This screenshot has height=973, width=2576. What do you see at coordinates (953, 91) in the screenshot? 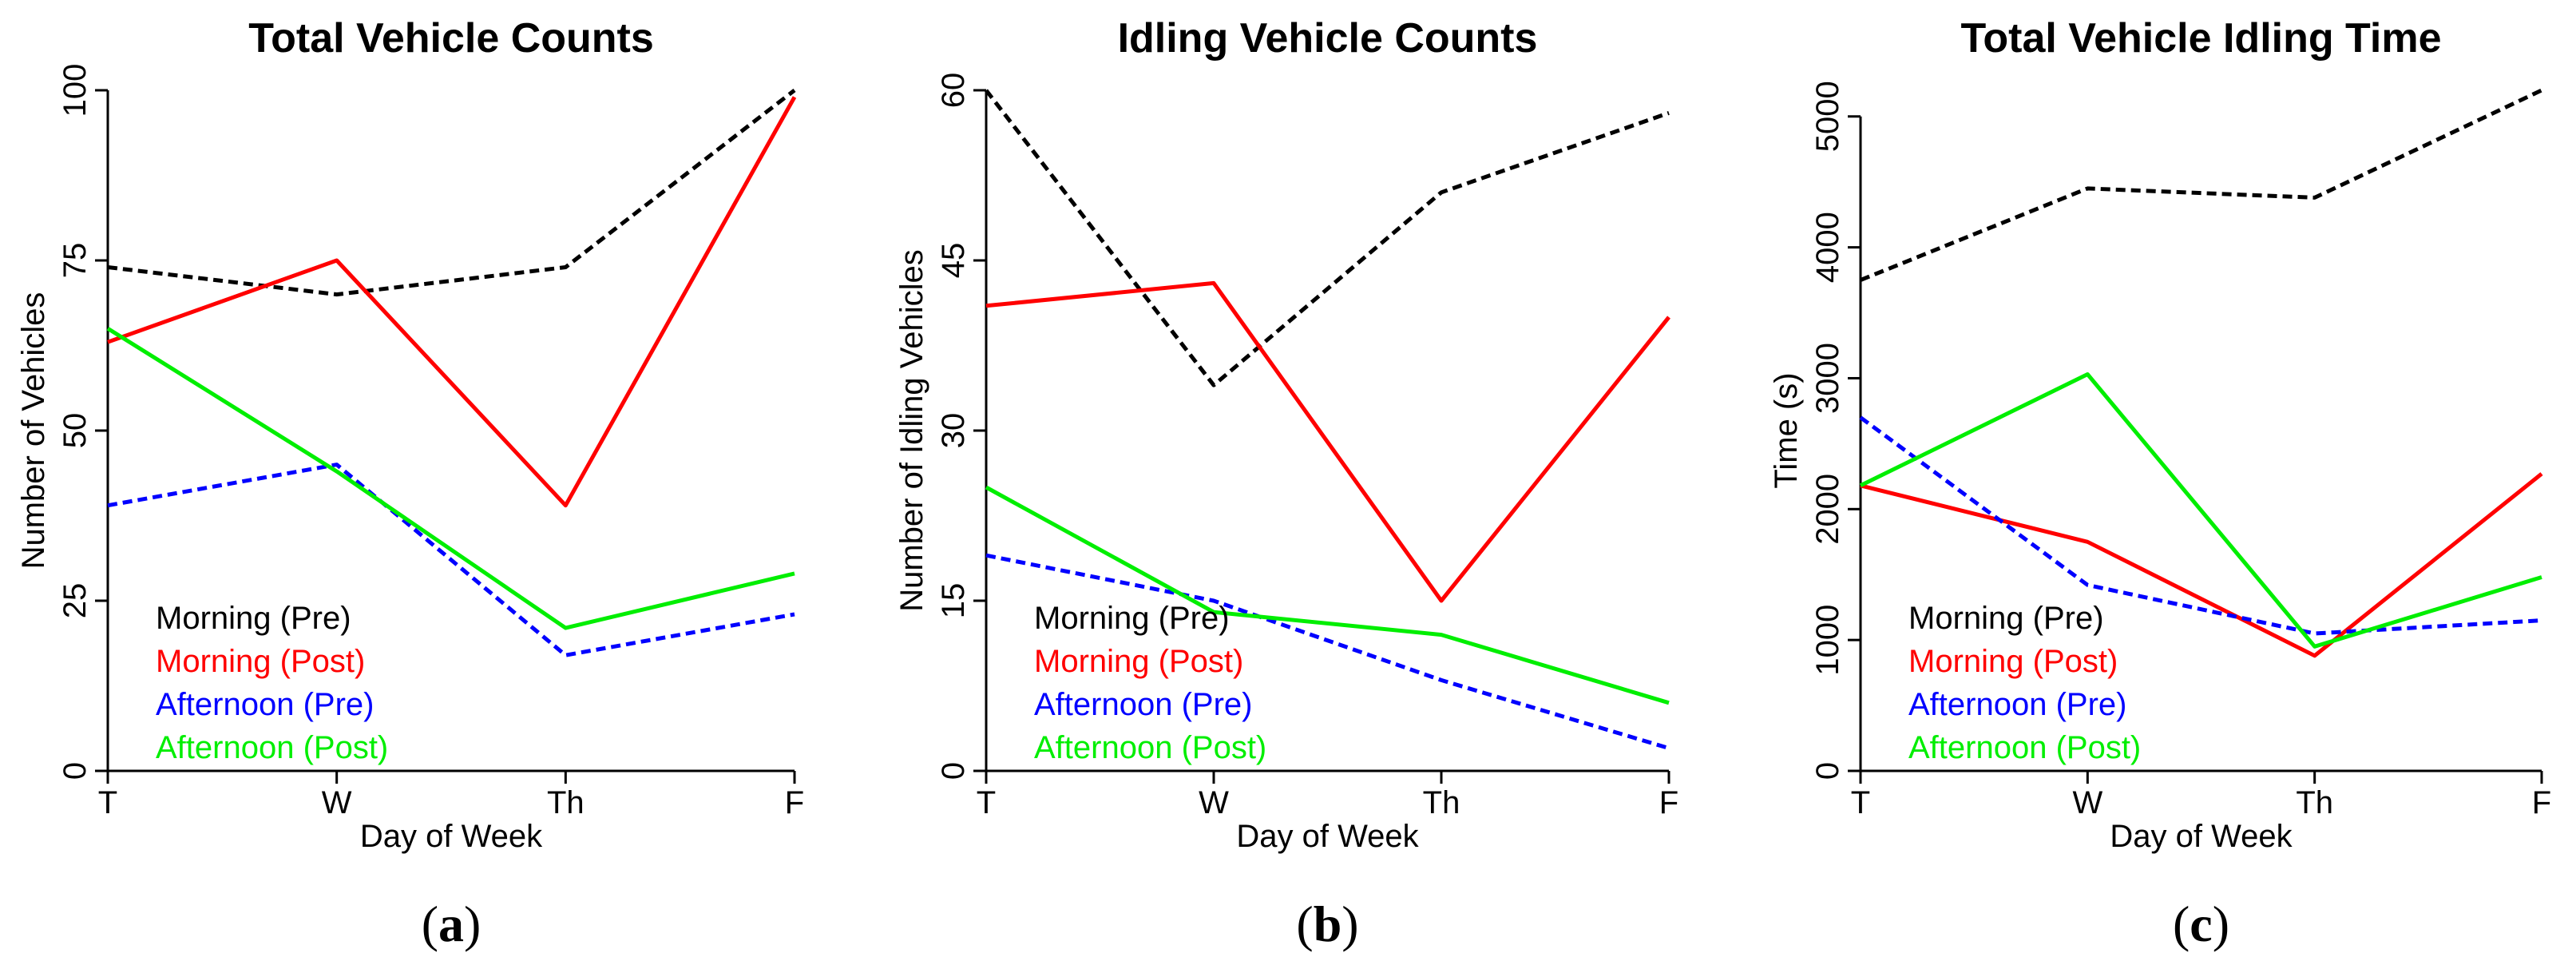
I see `y-tick-label: 60` at bounding box center [953, 91].